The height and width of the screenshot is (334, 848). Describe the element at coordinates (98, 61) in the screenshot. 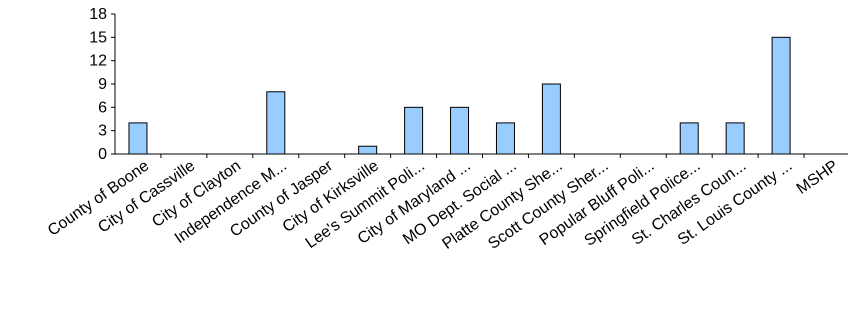

I see `y-tick-label: 12` at that location.